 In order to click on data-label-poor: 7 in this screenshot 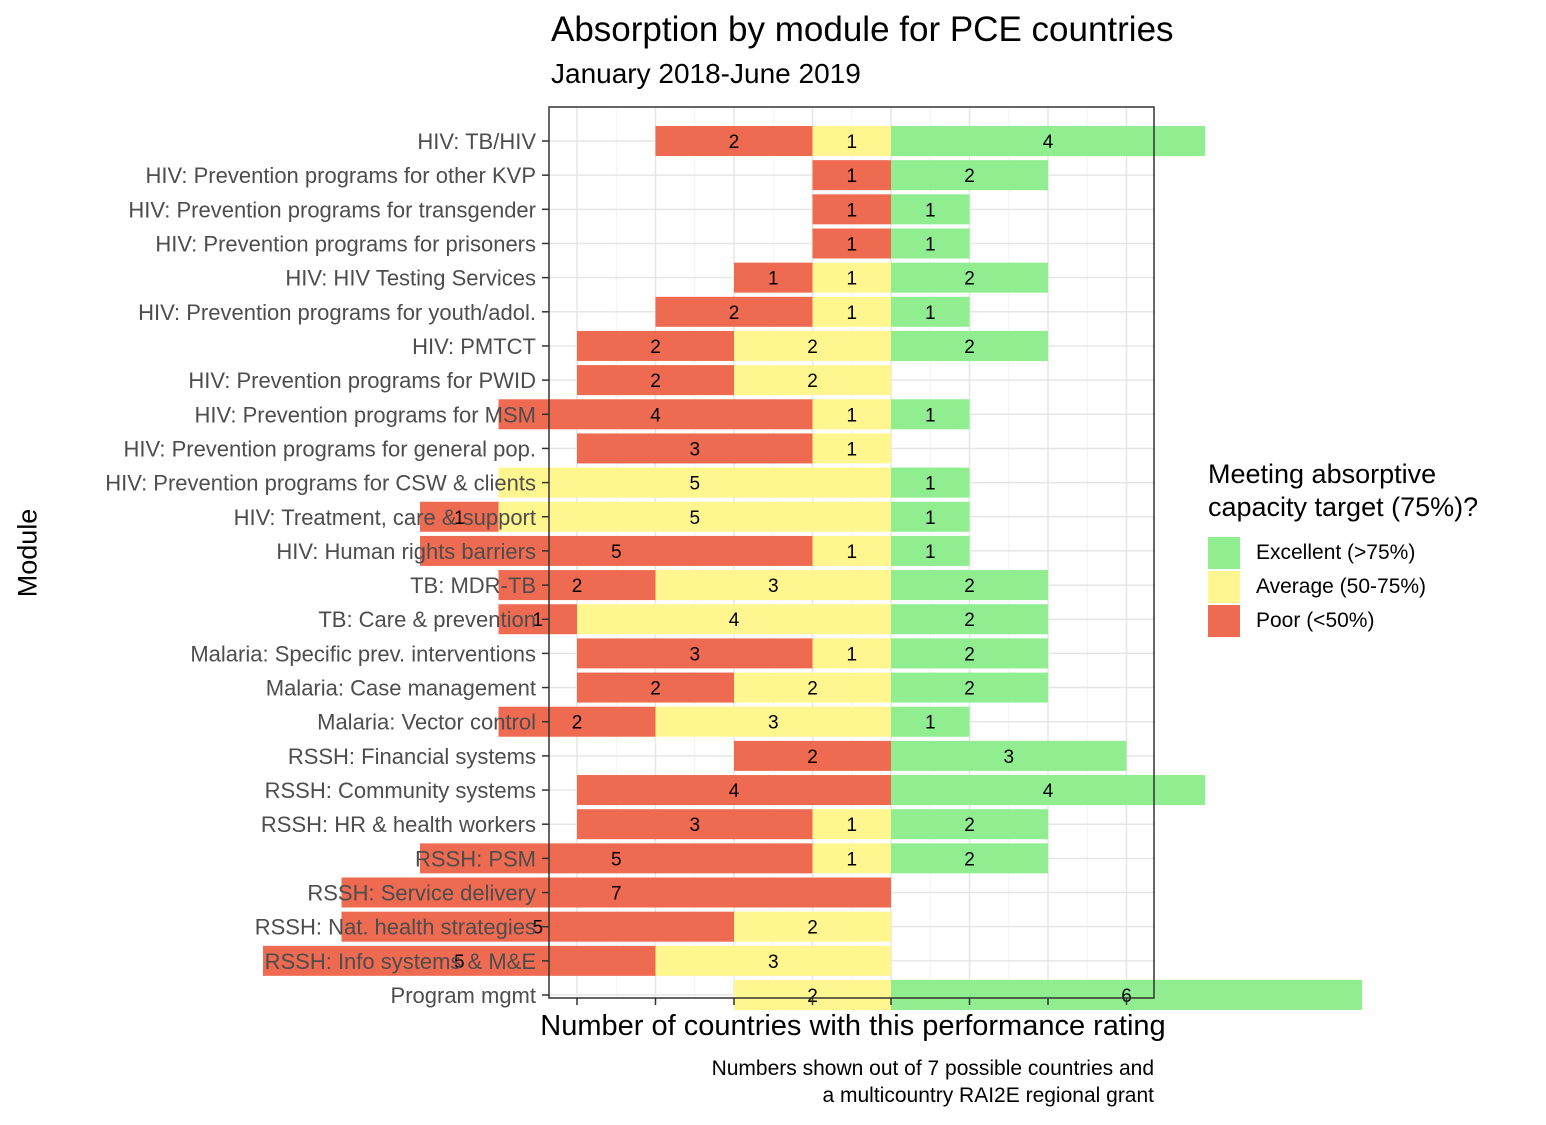, I will do `click(616, 894)`.